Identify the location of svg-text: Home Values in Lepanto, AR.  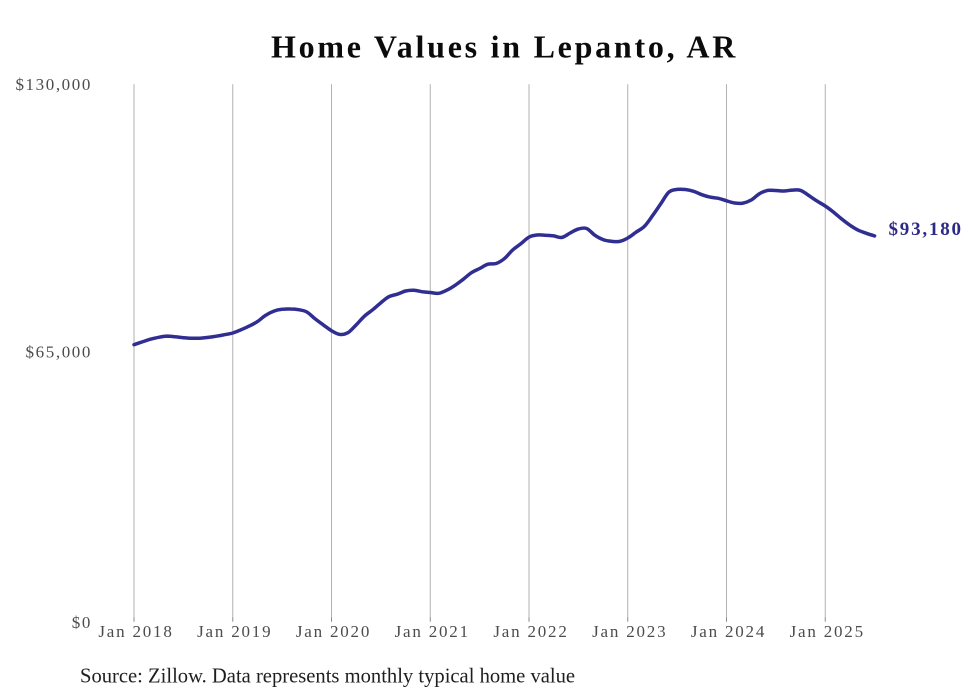
(504, 47).